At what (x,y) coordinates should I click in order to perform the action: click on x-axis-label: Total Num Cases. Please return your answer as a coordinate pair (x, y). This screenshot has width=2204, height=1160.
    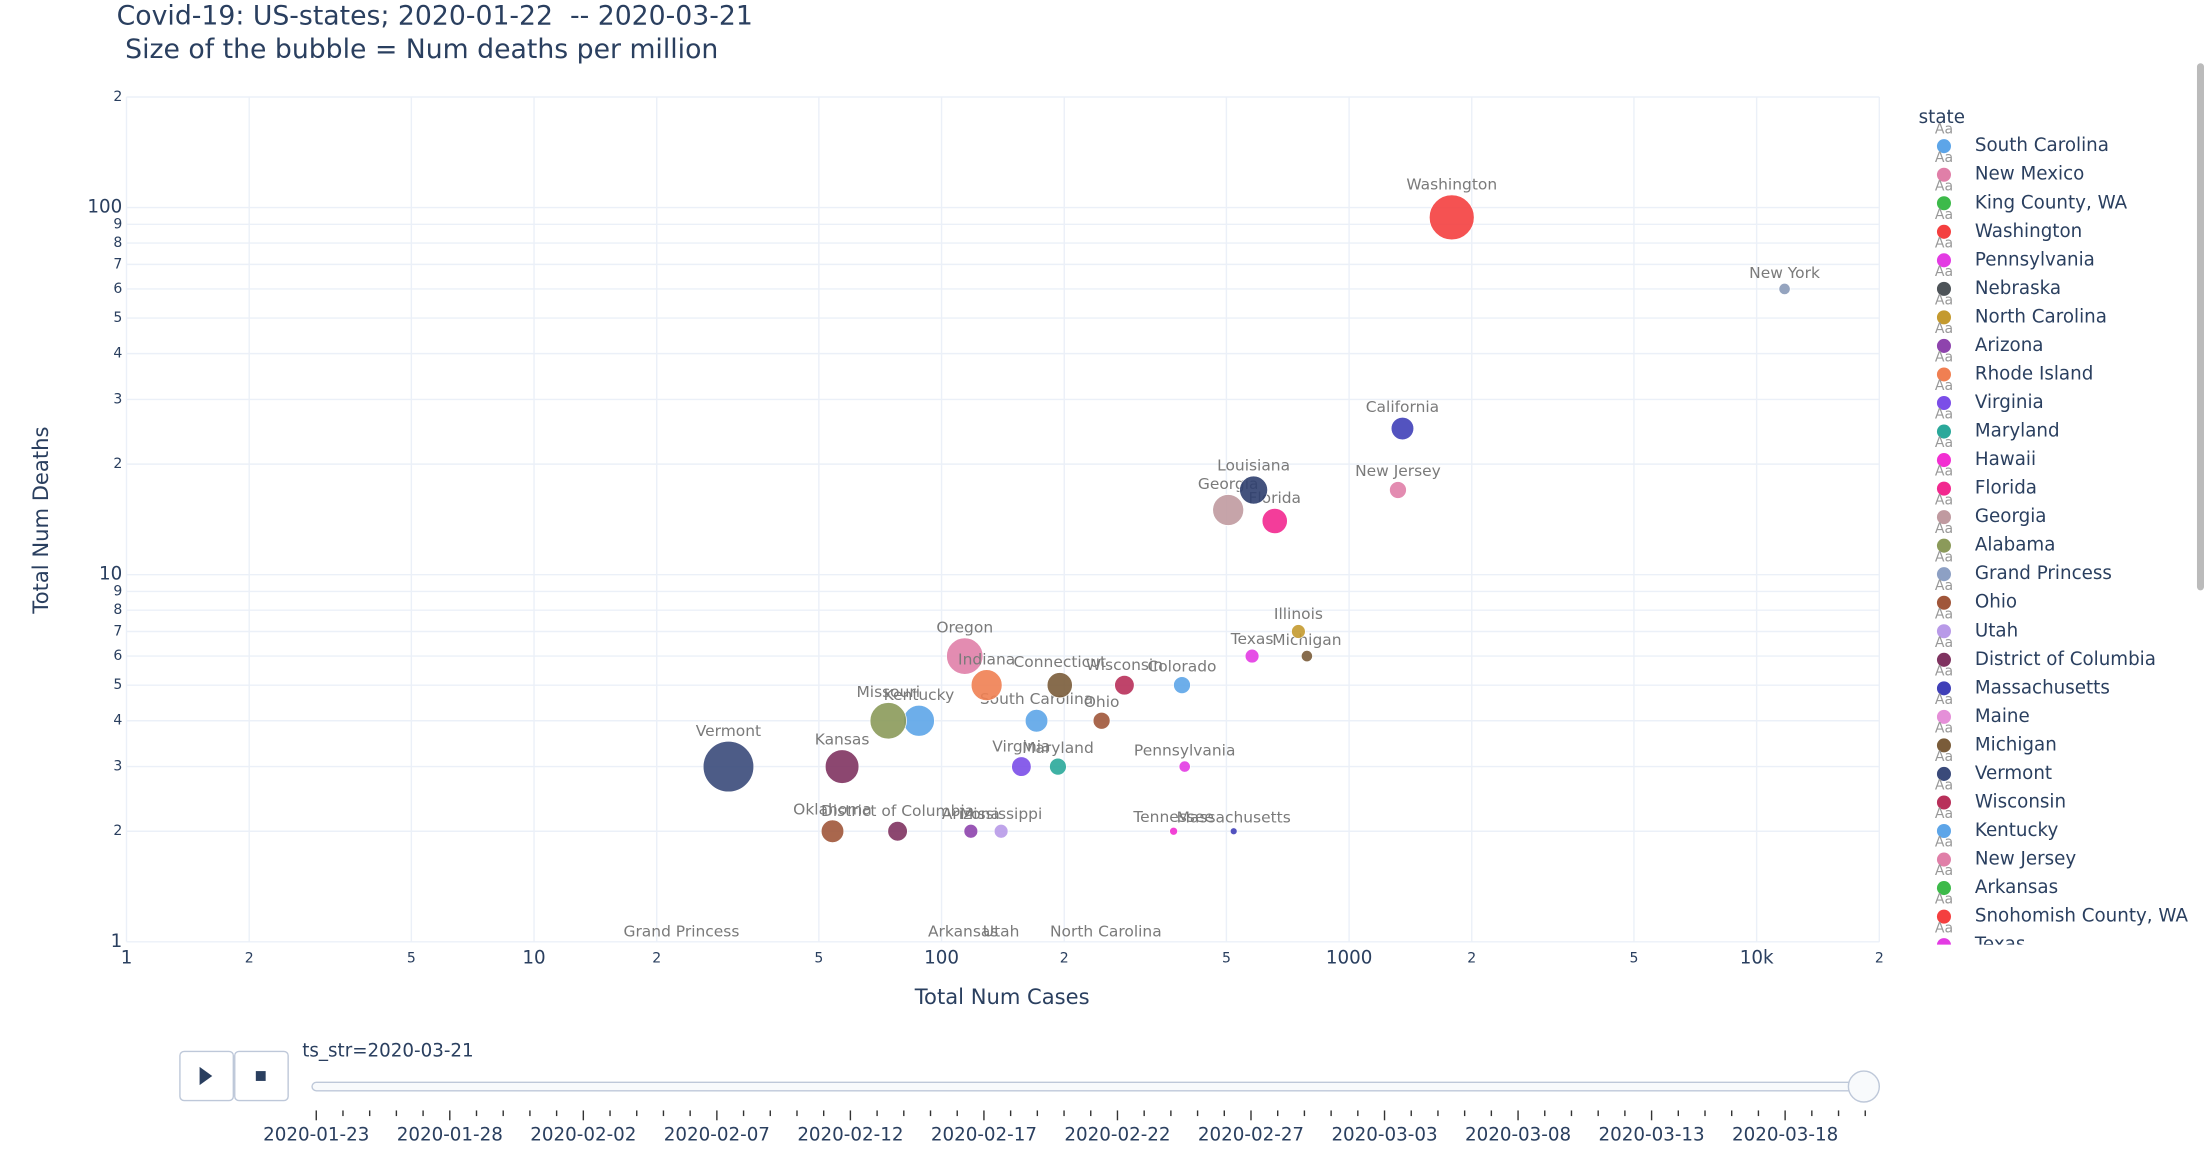
    Looking at the image, I should click on (1002, 996).